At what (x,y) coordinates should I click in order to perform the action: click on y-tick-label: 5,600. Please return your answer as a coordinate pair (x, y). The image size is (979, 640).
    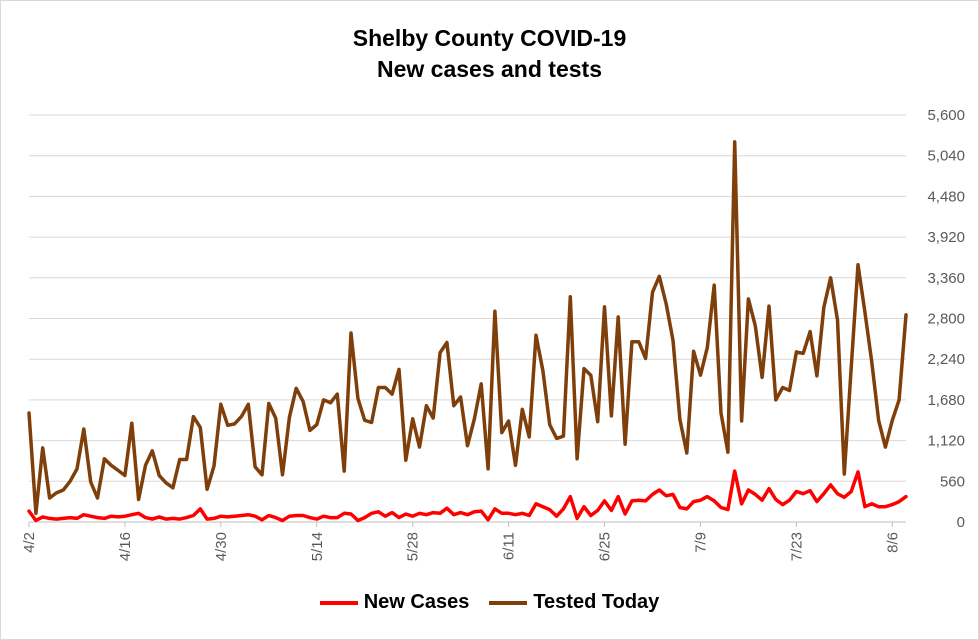
    Looking at the image, I should click on (946, 115).